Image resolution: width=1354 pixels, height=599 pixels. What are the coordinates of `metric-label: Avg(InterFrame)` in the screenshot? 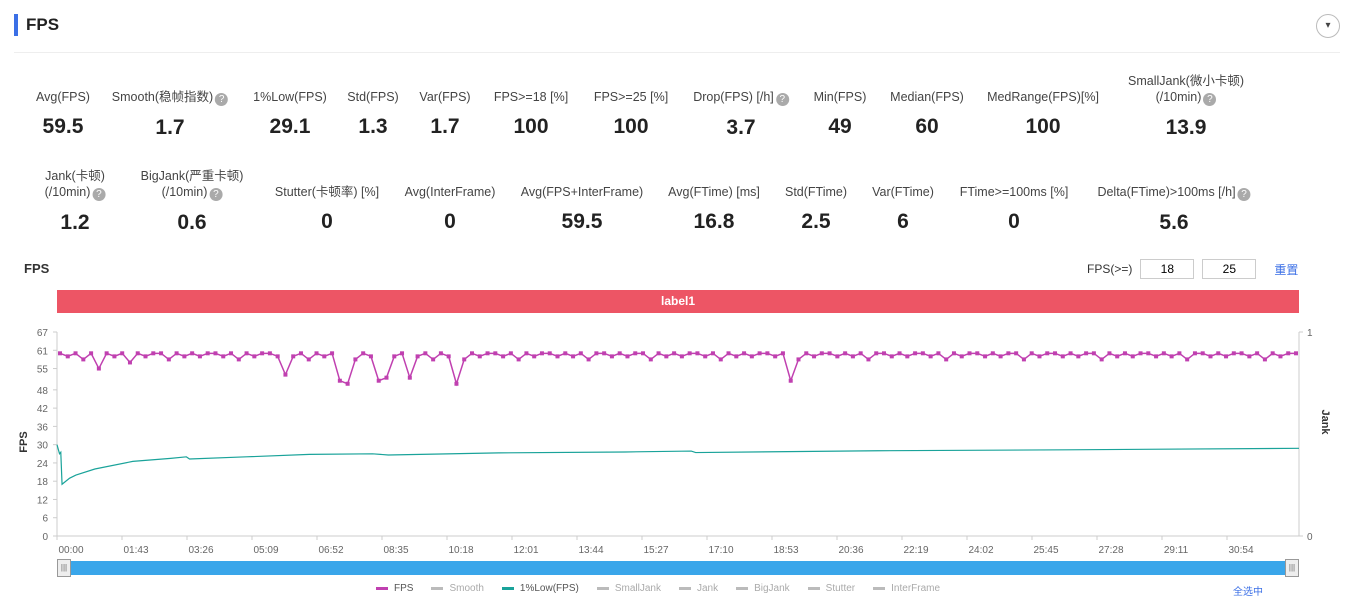 It's located at (450, 192).